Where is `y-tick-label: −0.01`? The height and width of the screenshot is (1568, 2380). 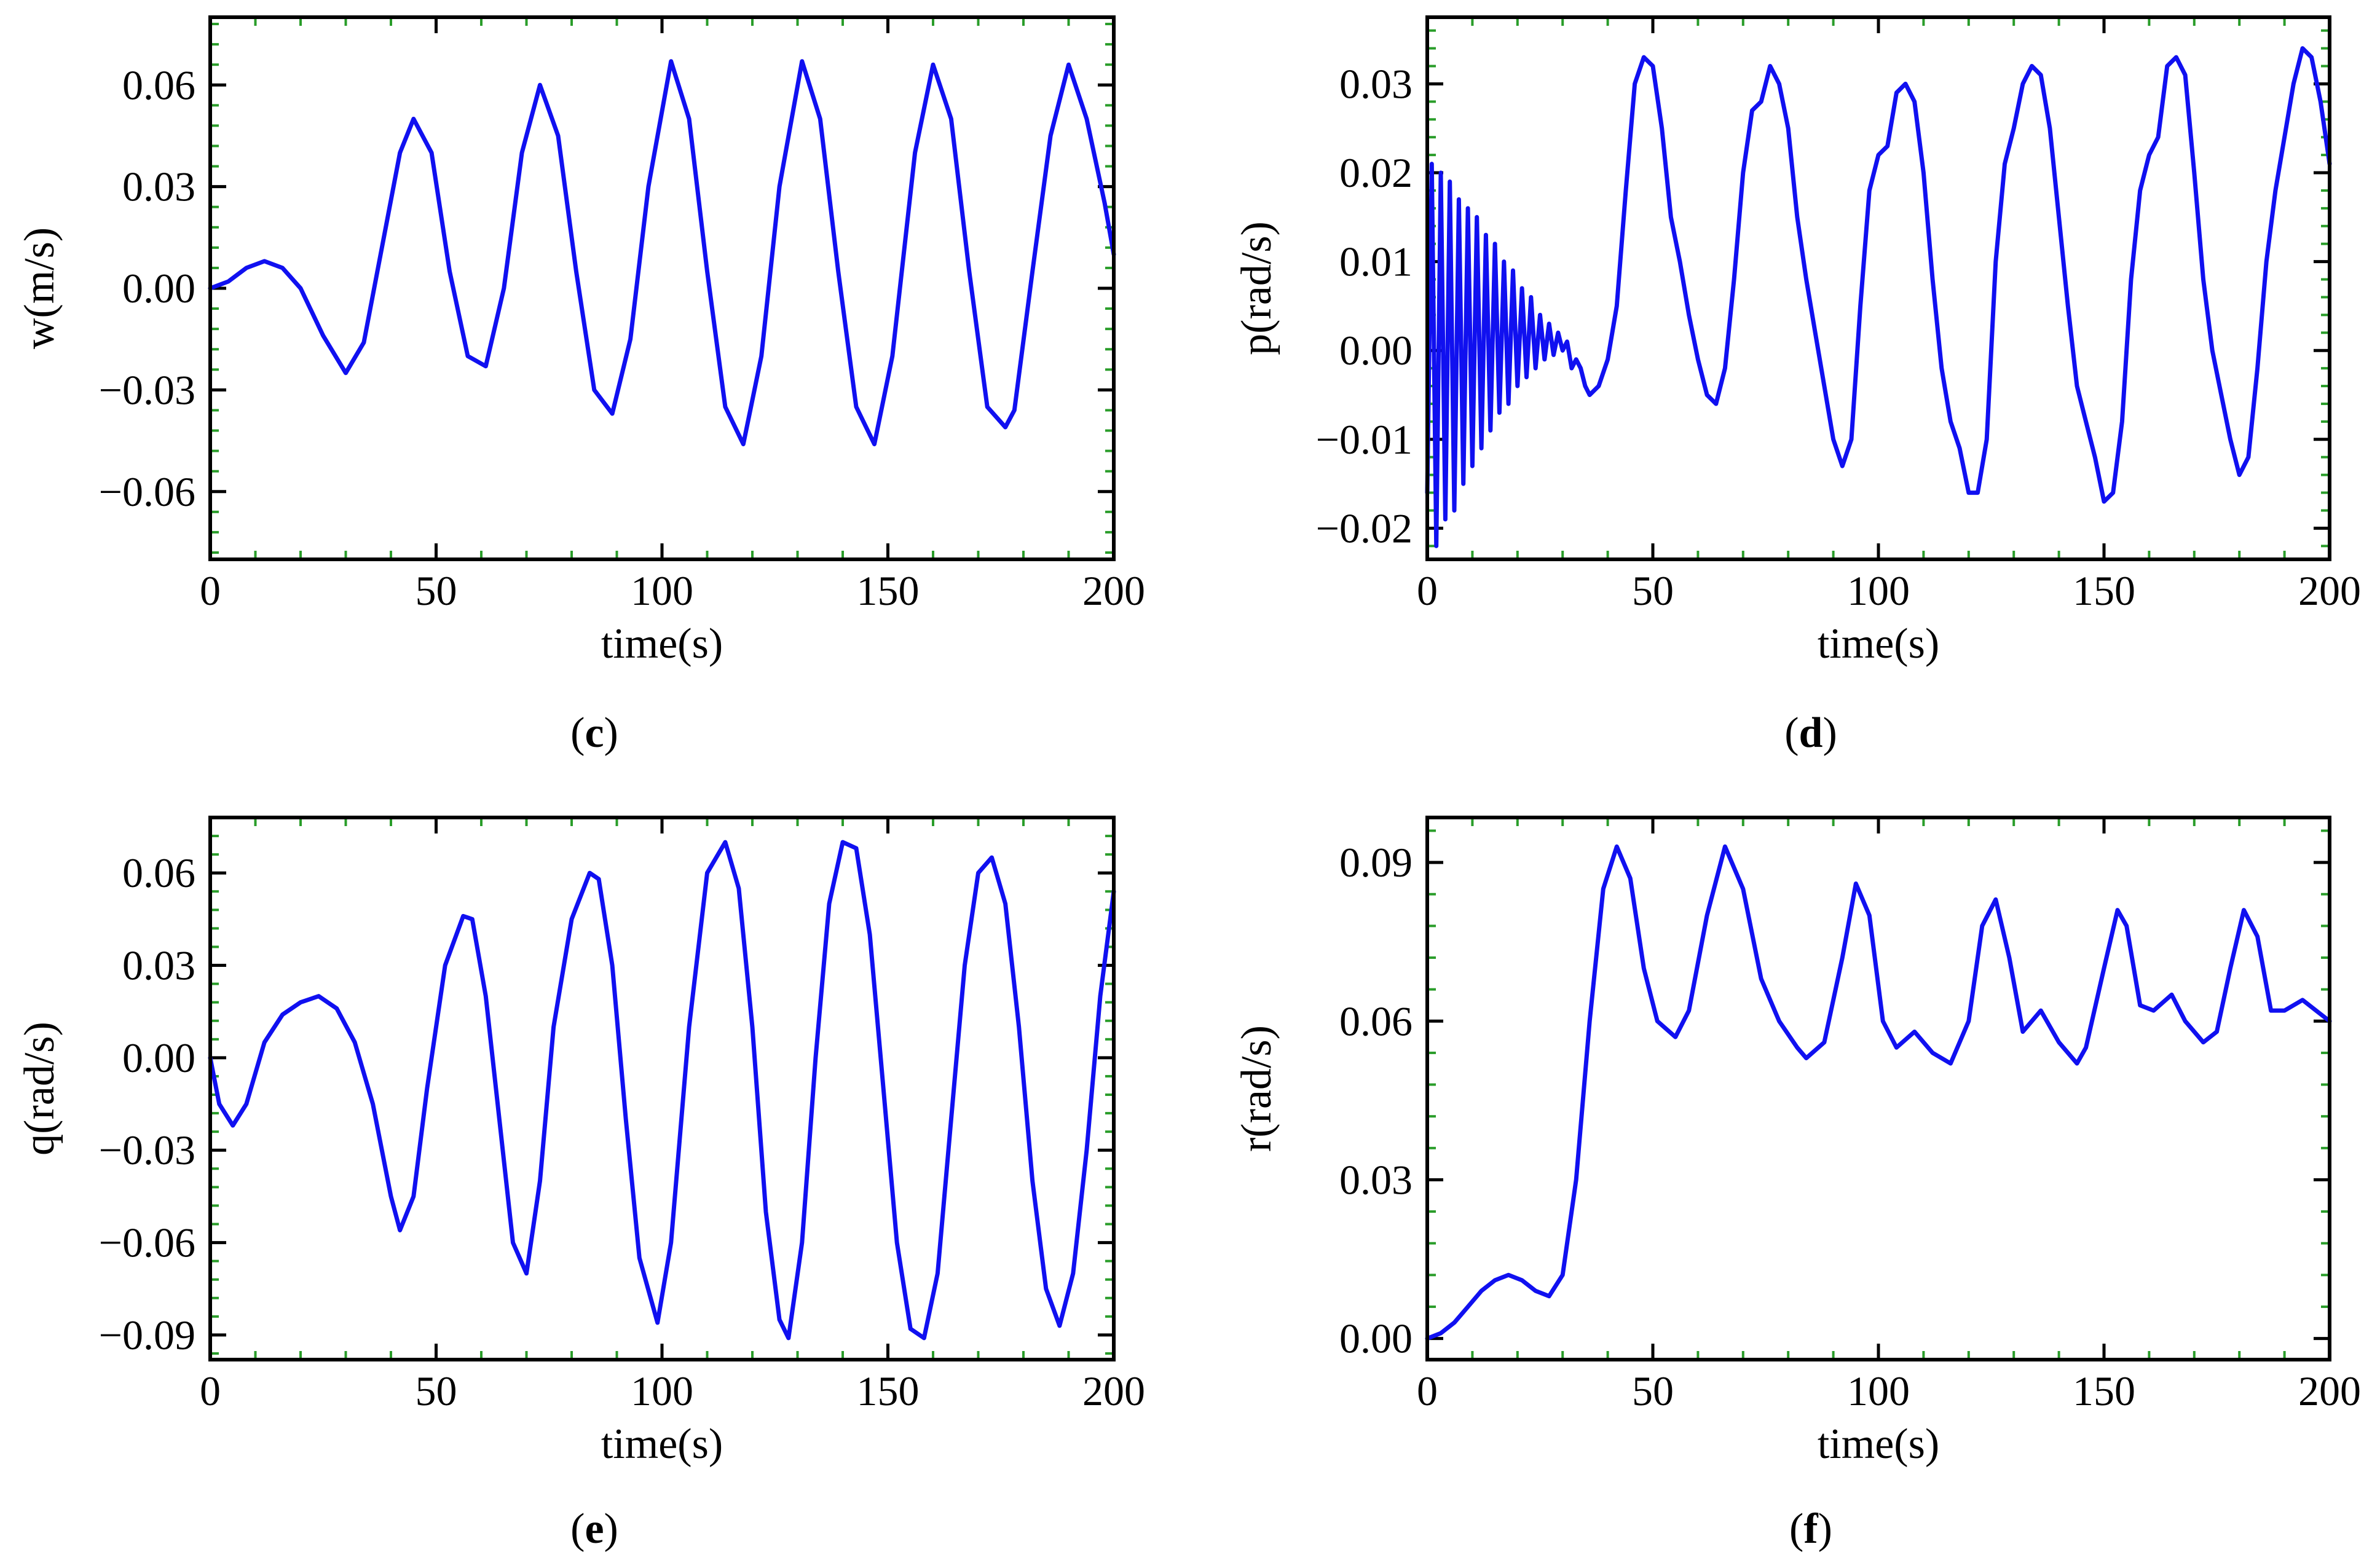 y-tick-label: −0.01 is located at coordinates (1364, 439).